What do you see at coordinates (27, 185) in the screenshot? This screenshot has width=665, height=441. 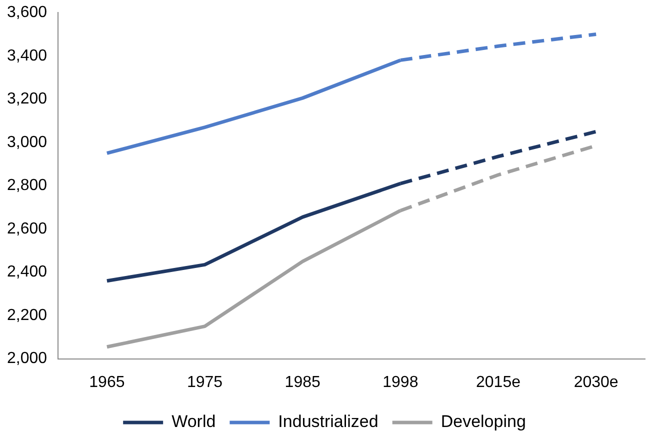 I see `y-tick-label: 2,800` at bounding box center [27, 185].